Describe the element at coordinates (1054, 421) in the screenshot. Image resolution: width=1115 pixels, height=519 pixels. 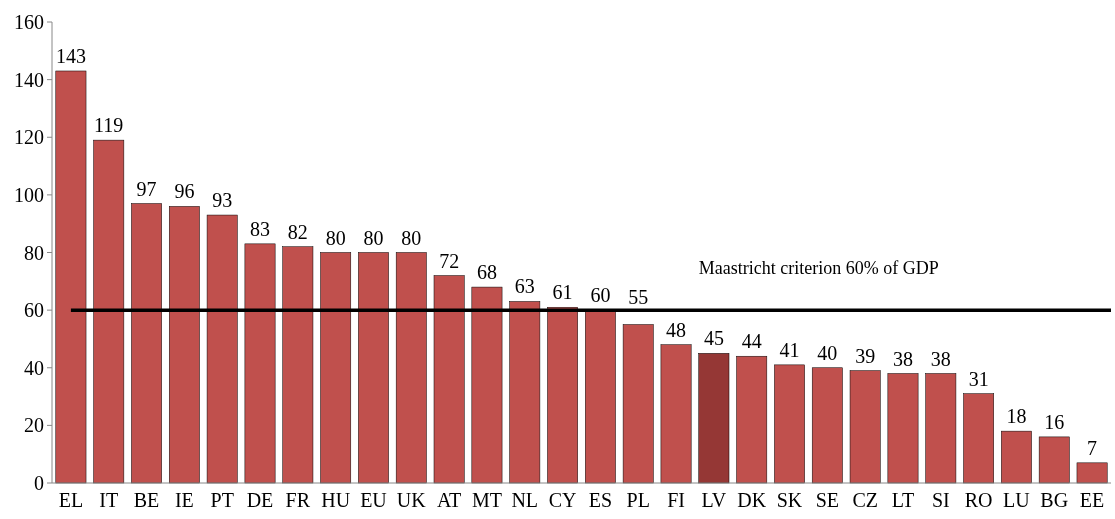
I see `data-label: 16` at that location.